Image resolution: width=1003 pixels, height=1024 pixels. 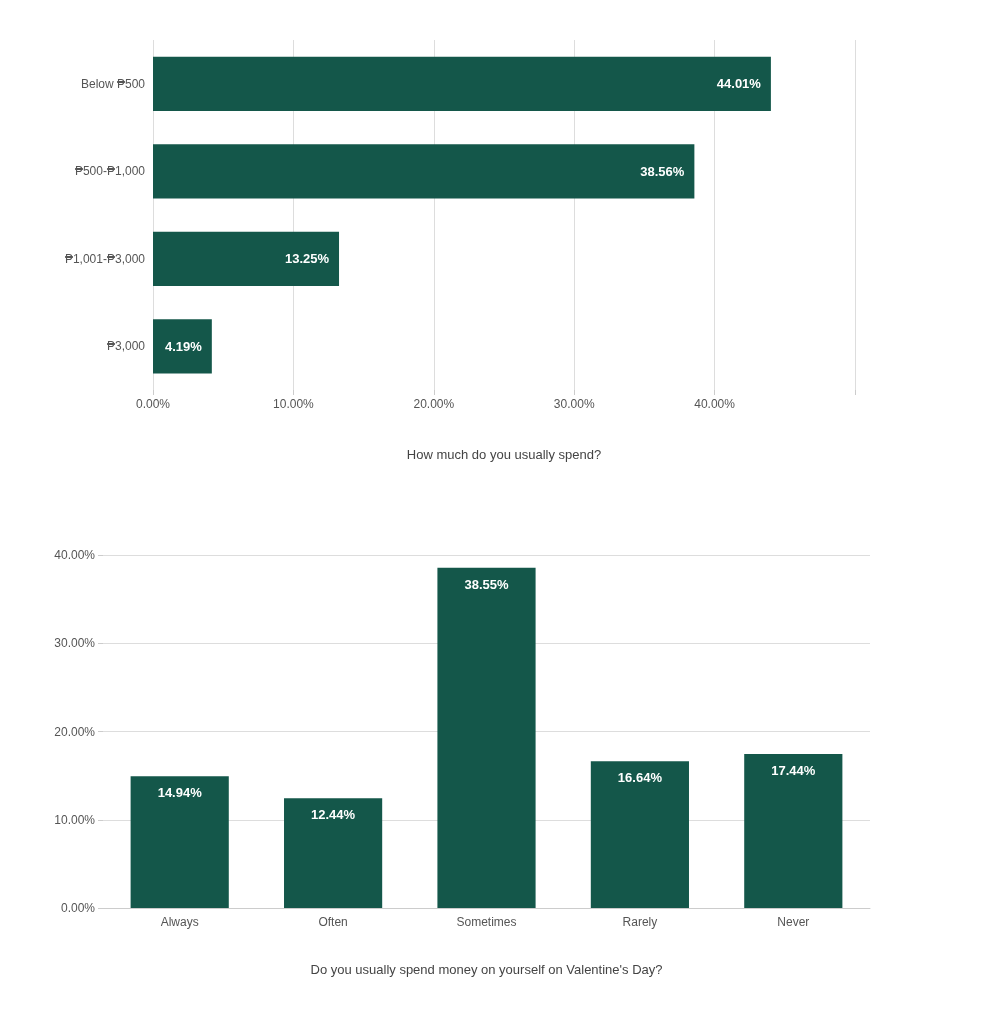 I want to click on data-label: 17.44%, so click(x=793, y=771).